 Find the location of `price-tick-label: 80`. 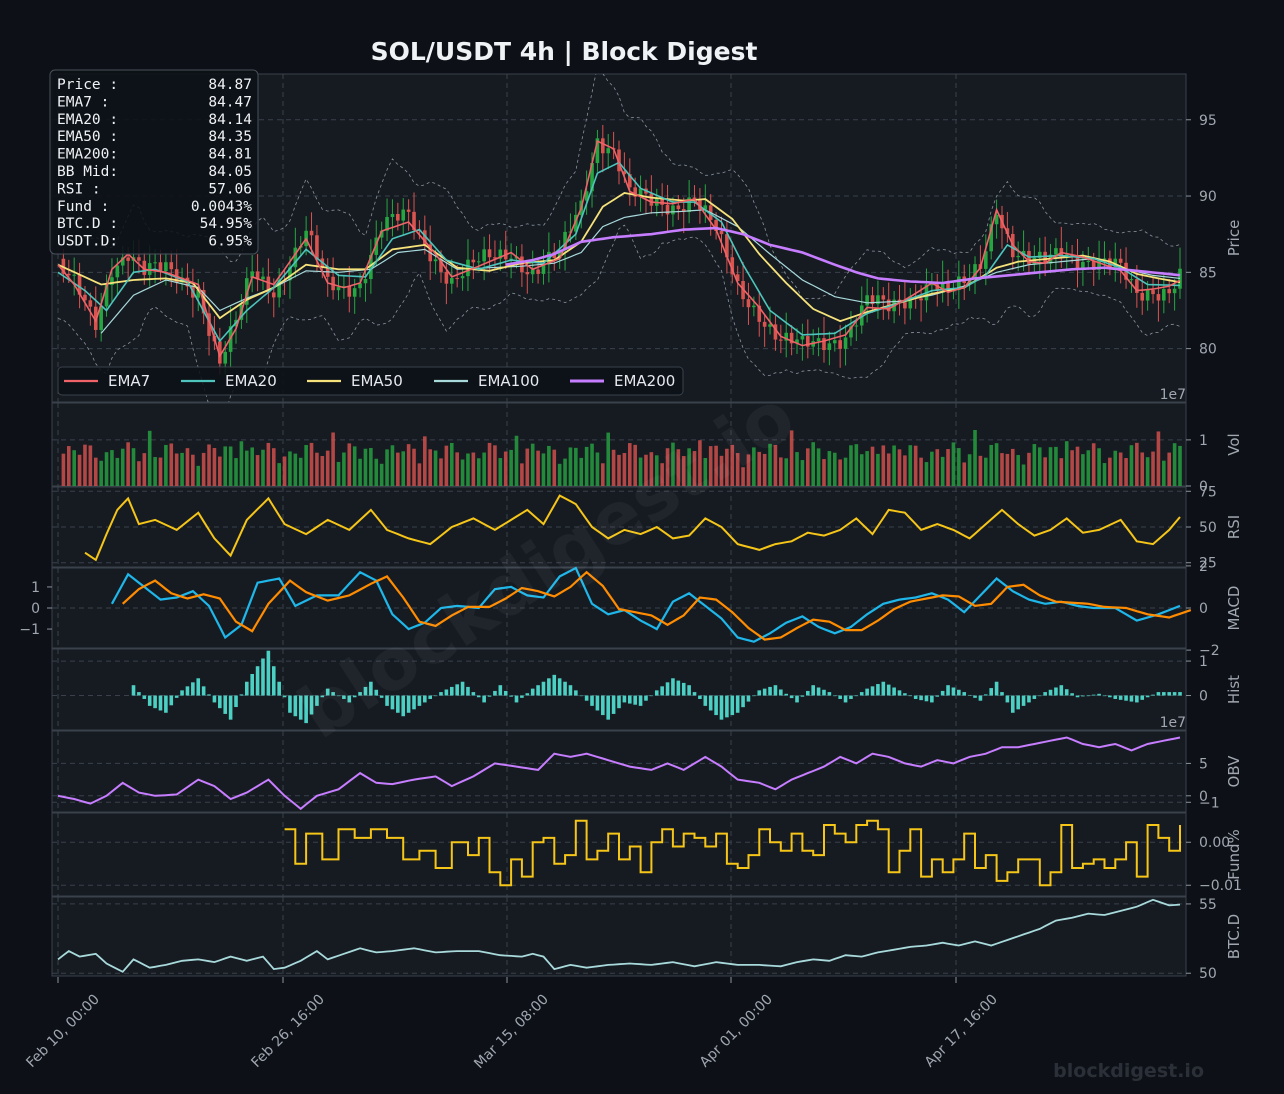

price-tick-label: 80 is located at coordinates (1208, 350).